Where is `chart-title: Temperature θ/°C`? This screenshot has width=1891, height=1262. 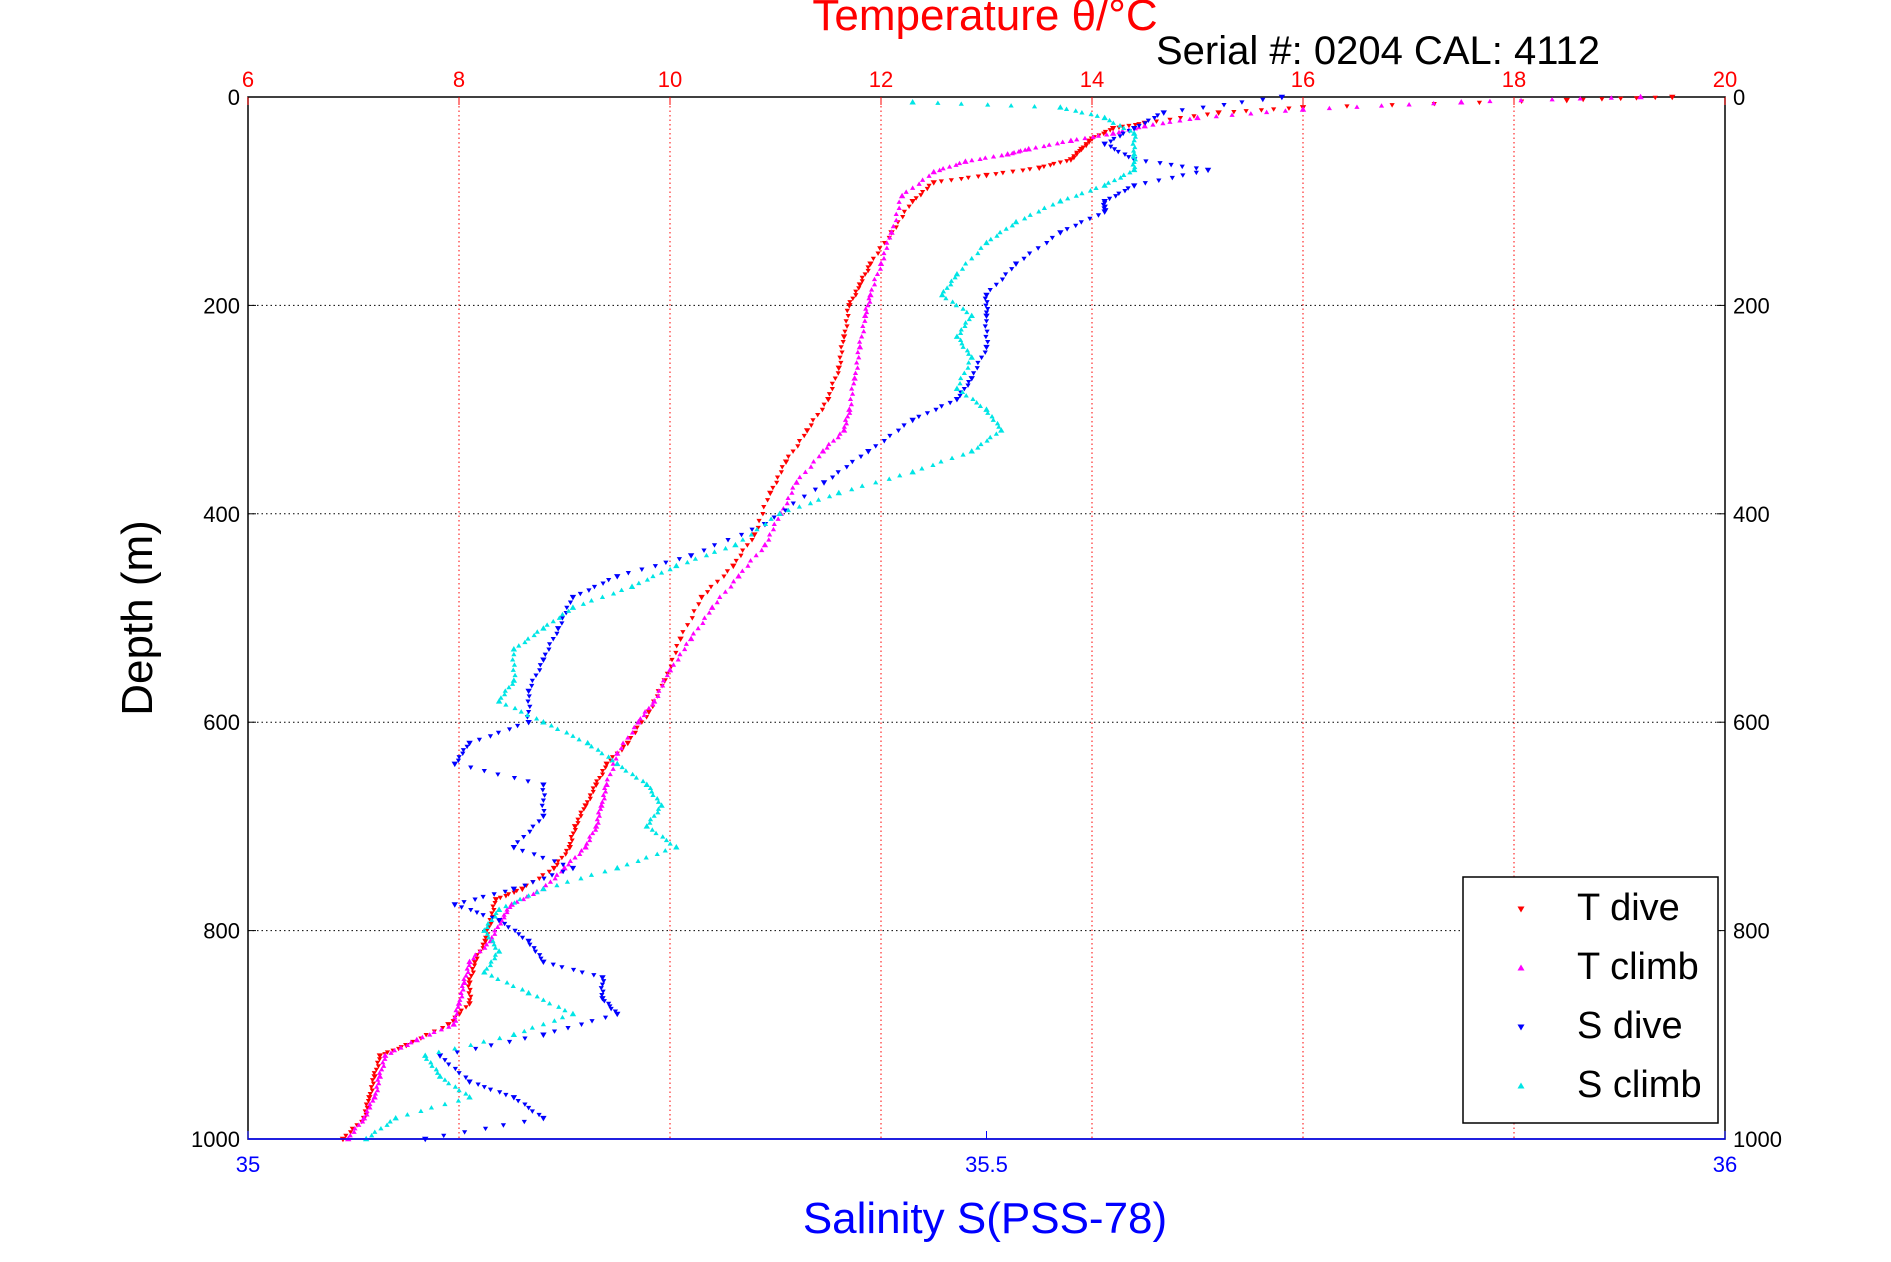
chart-title: Temperature θ/°C is located at coordinates (984, 20).